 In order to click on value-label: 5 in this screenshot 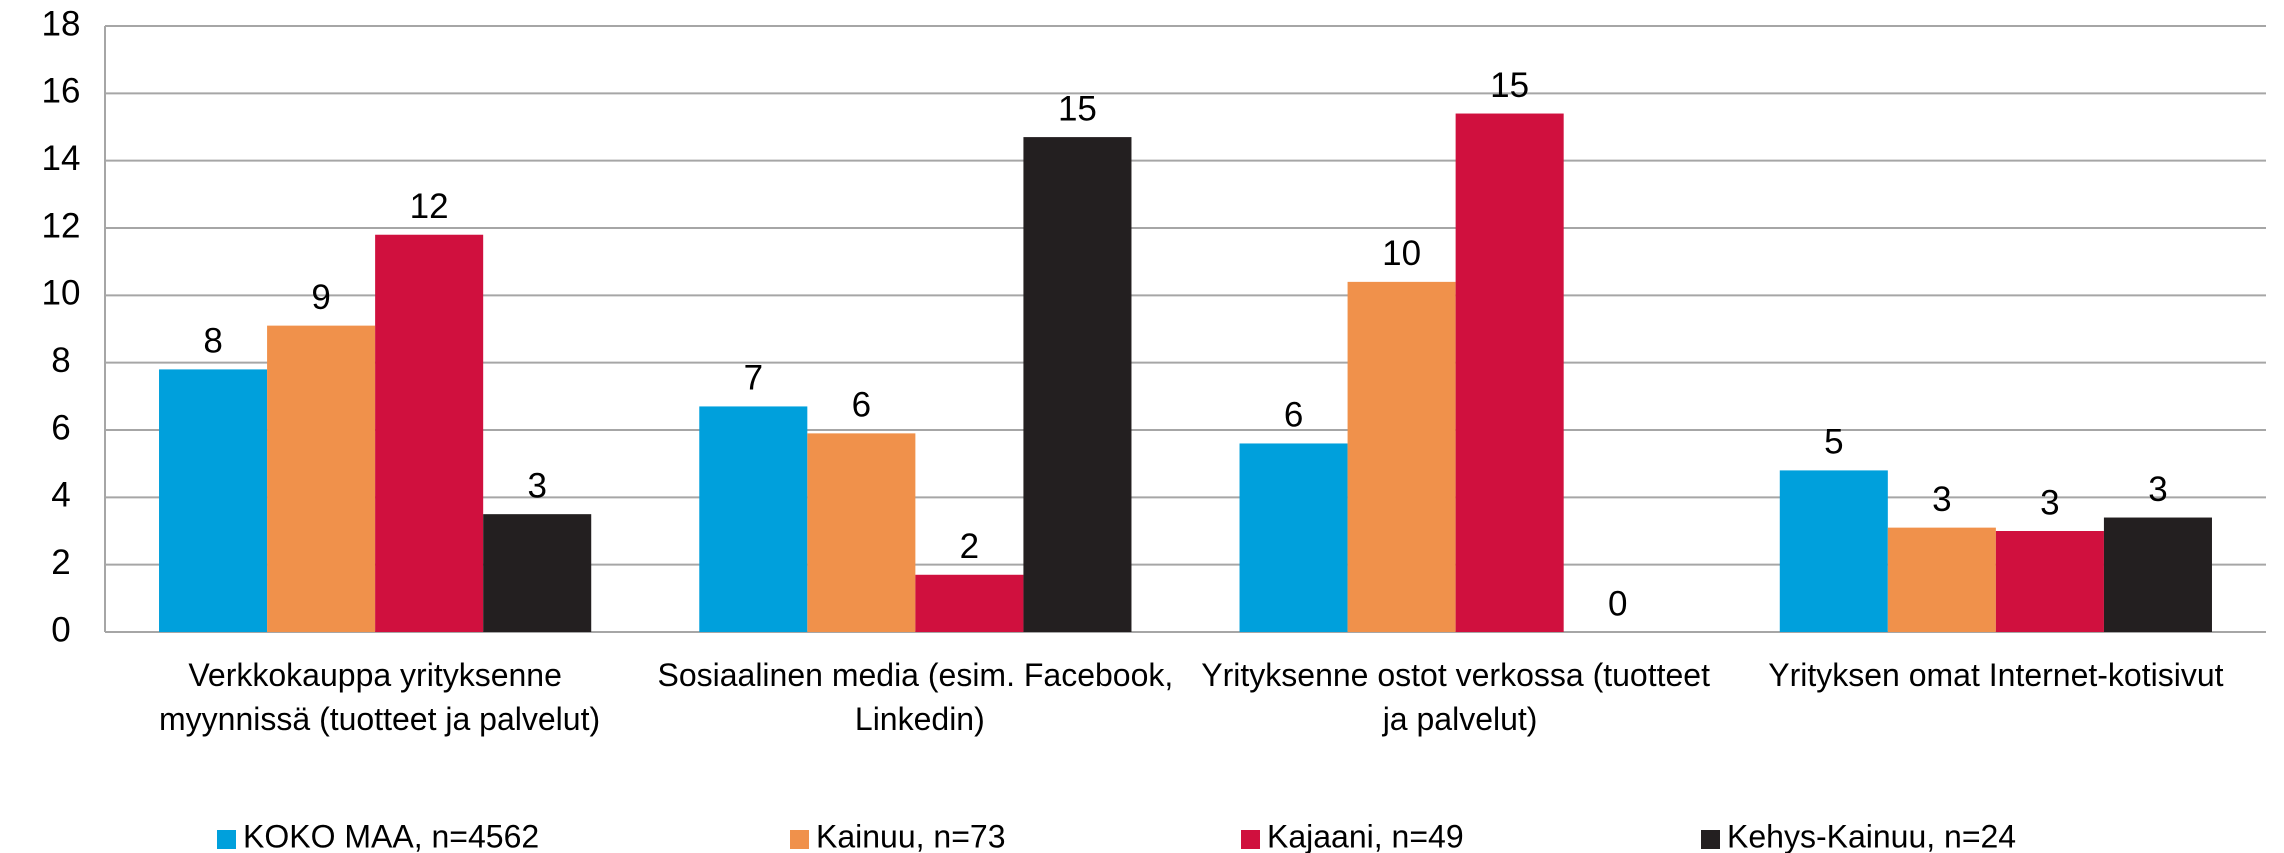, I will do `click(1833, 442)`.